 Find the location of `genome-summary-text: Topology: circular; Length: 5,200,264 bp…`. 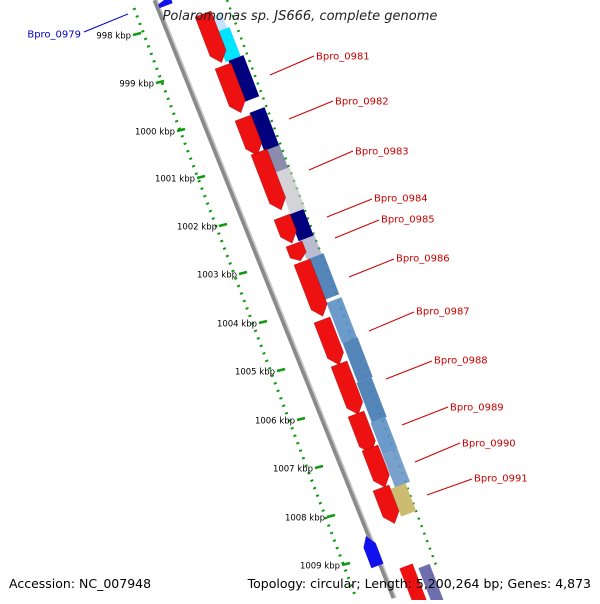

genome-summary-text: Topology: circular; Length: 5,200,264 bp… is located at coordinates (419, 583).